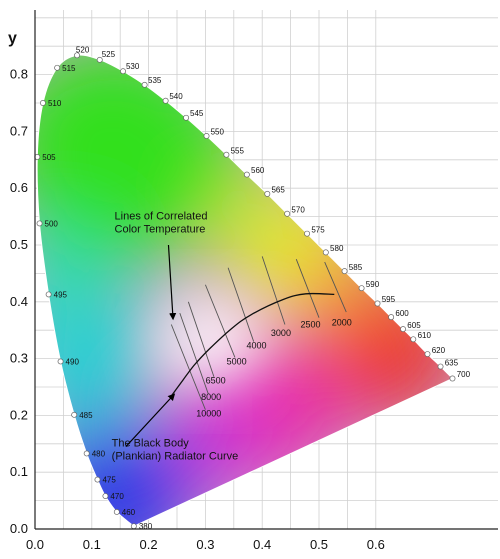  I want to click on annotation: The Black Body (Plankian) Radiator Curve, so click(175, 428).